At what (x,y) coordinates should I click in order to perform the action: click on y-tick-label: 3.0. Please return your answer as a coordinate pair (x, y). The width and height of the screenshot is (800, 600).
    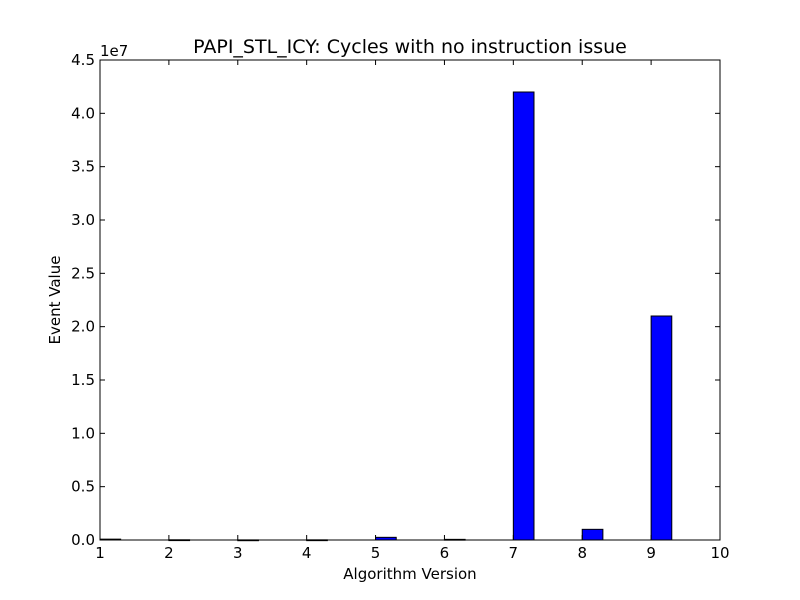
    Looking at the image, I should click on (83, 220).